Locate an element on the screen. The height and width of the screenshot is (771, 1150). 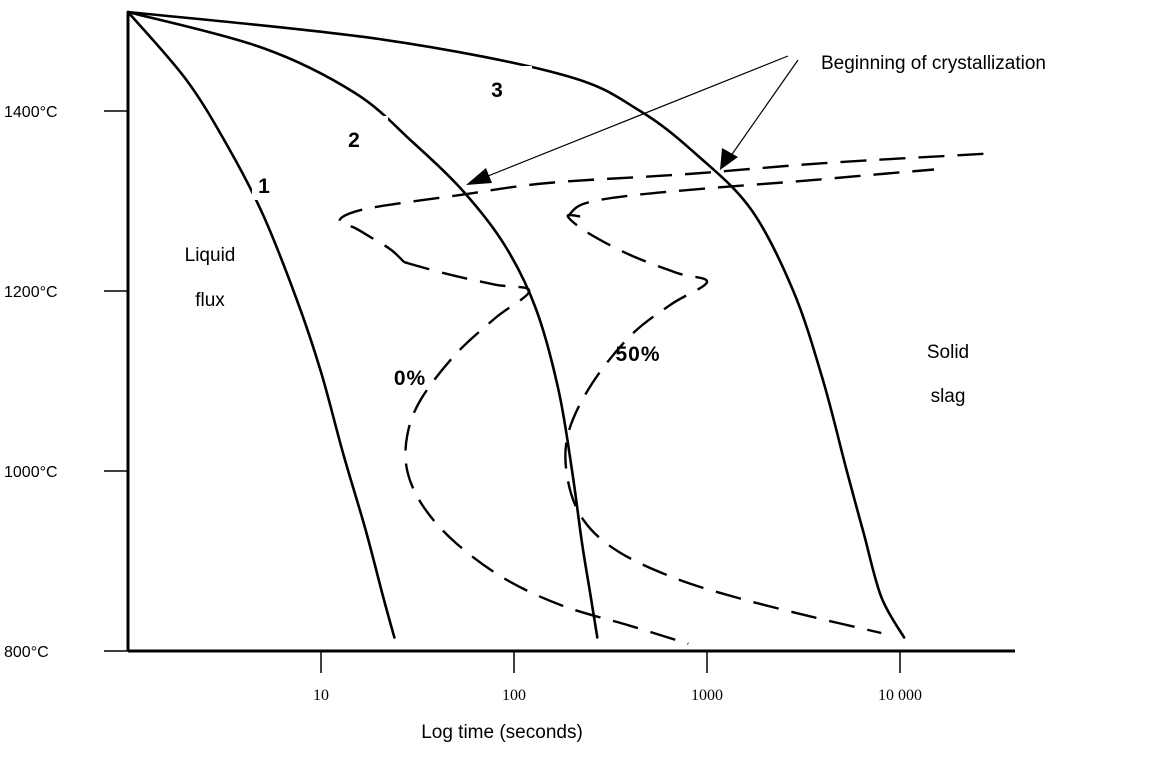
solid-slag-label-line1: Solid is located at coordinates (948, 352).